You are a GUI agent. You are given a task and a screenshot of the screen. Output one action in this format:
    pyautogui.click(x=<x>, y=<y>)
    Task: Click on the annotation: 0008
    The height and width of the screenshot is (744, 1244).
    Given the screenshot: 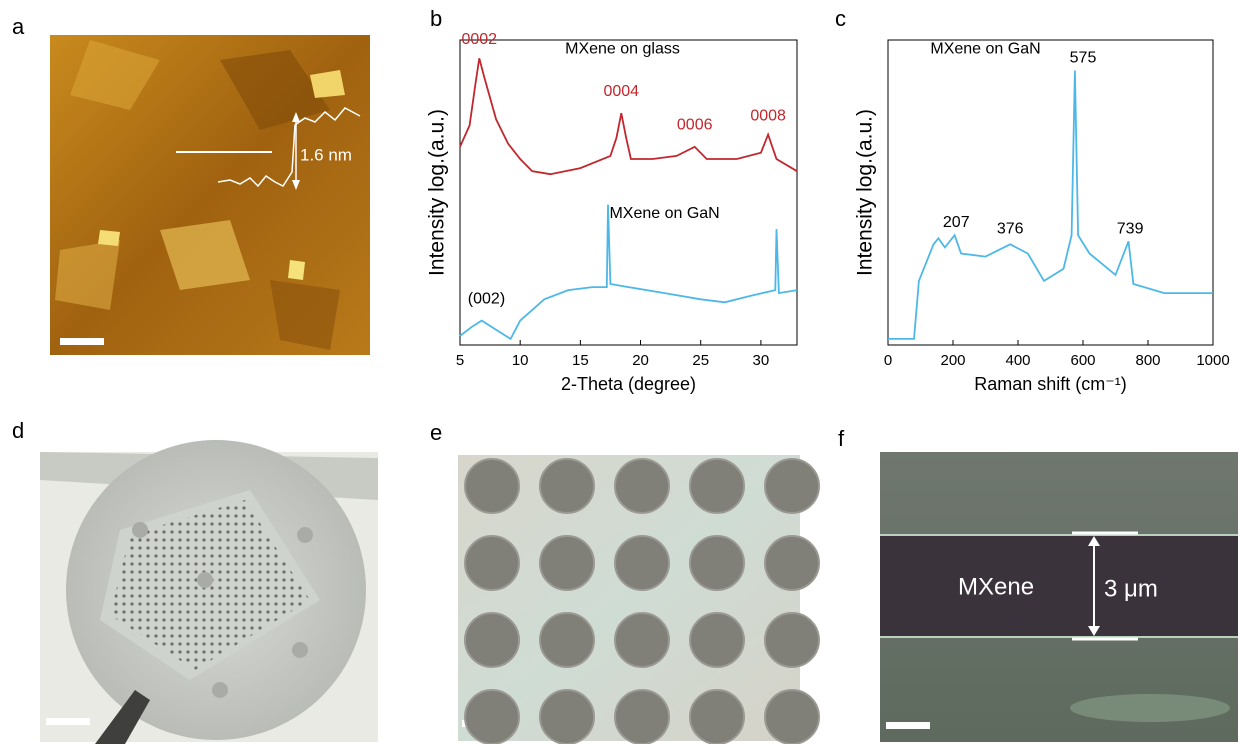 What is the action you would take?
    pyautogui.click(x=768, y=115)
    